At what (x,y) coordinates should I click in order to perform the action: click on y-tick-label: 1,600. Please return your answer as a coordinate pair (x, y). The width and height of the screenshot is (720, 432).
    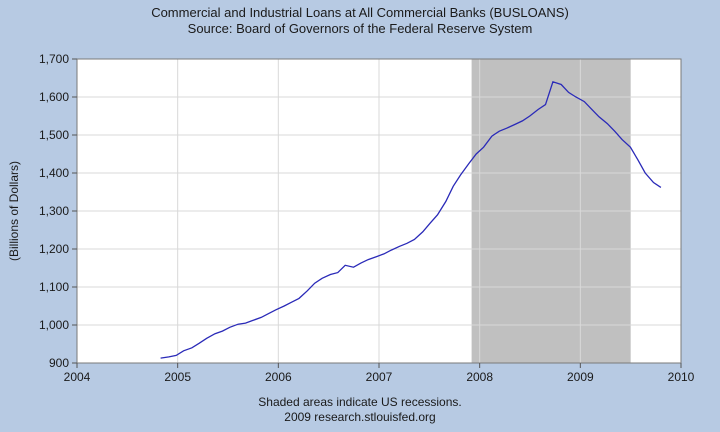
    Looking at the image, I should click on (54, 97).